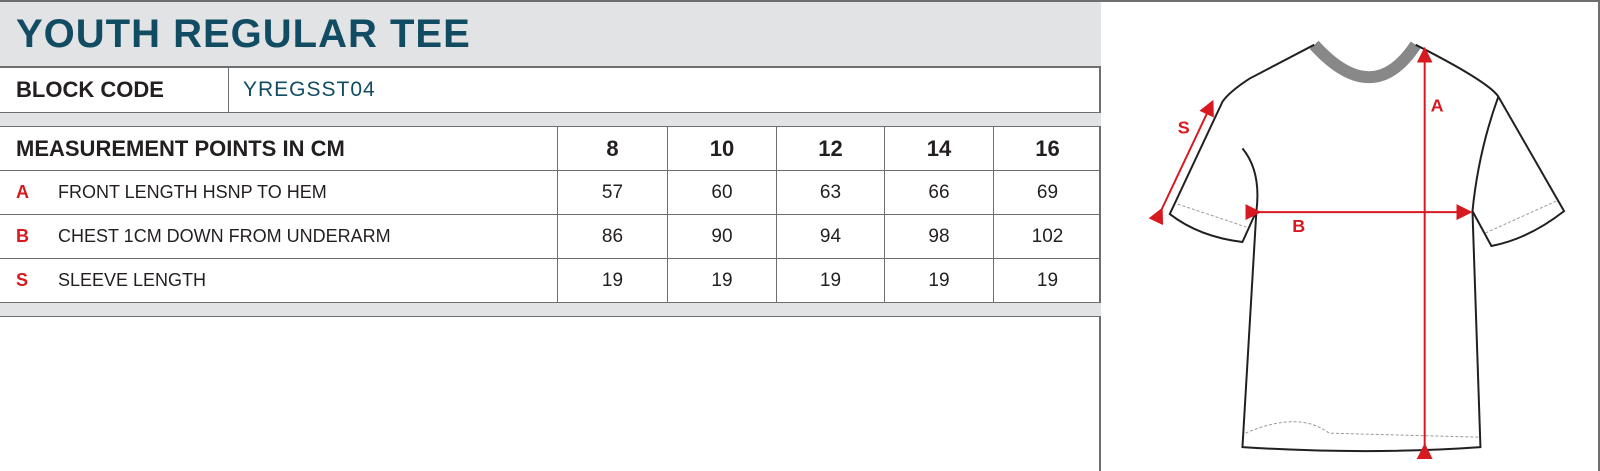 The width and height of the screenshot is (1600, 471). What do you see at coordinates (612, 192) in the screenshot?
I see `row-value: 57` at bounding box center [612, 192].